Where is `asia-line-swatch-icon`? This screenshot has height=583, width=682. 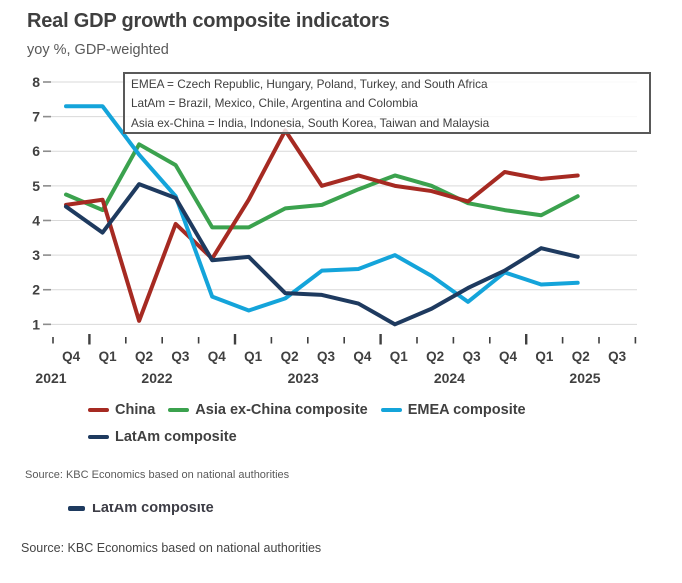 asia-line-swatch-icon is located at coordinates (179, 410).